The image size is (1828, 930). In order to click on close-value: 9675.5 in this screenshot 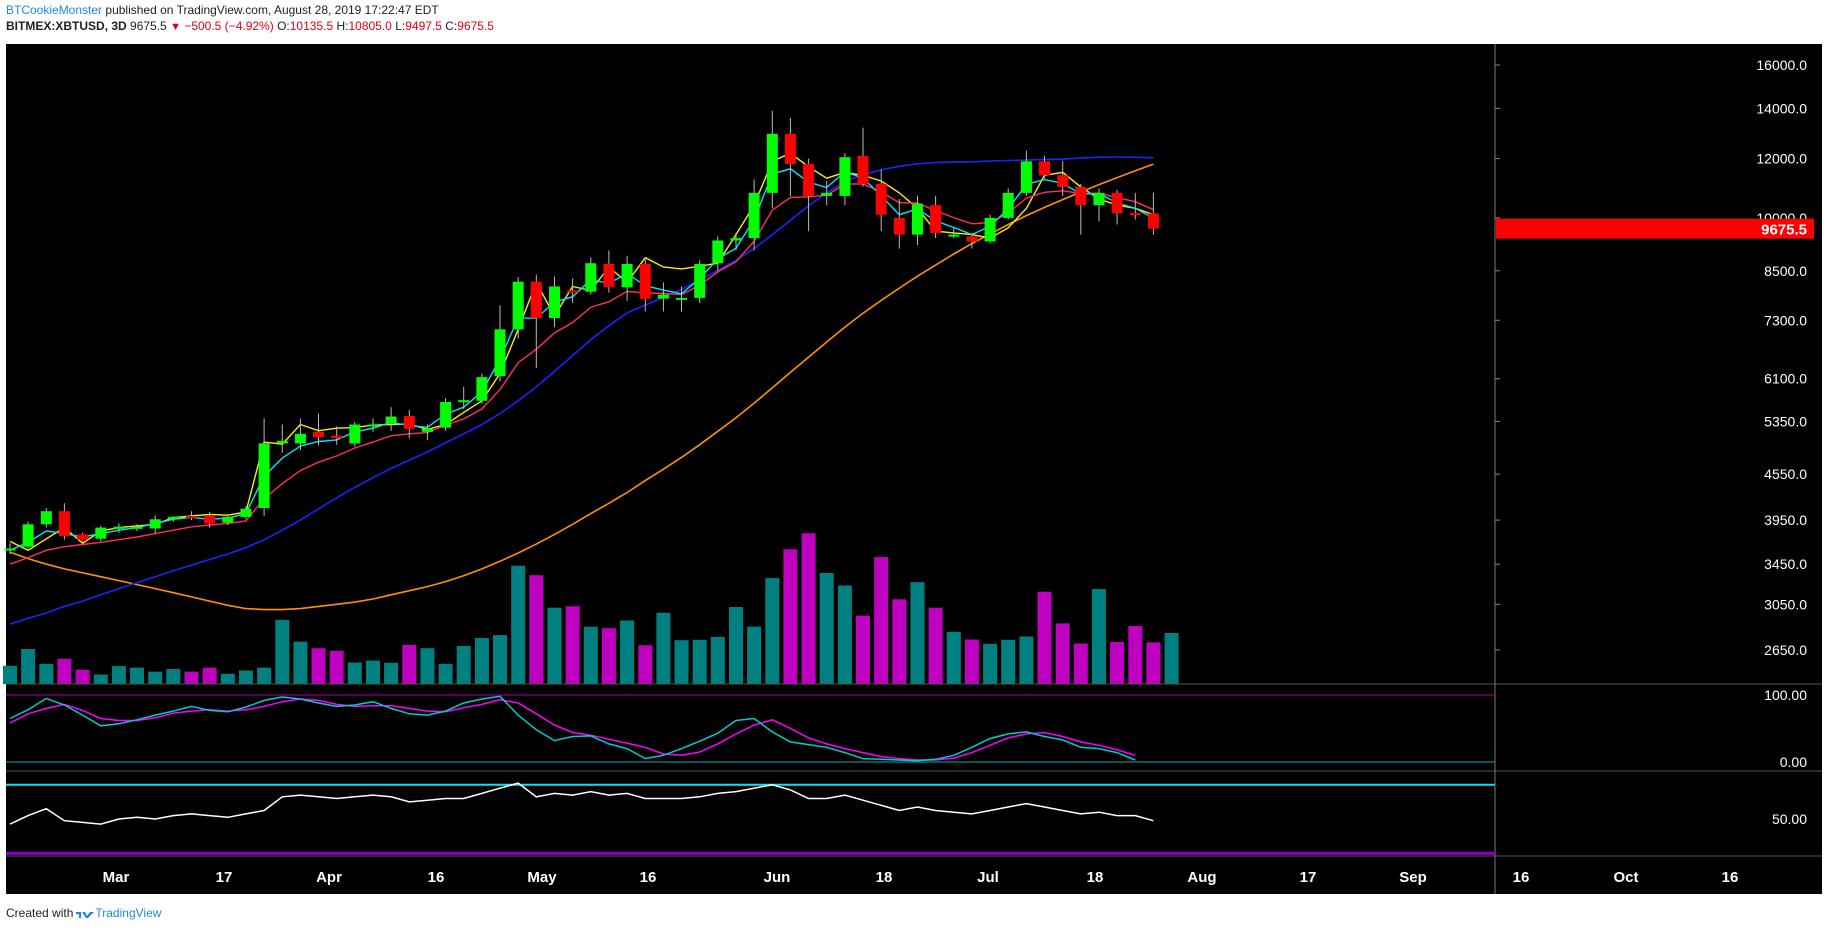, I will do `click(475, 26)`.